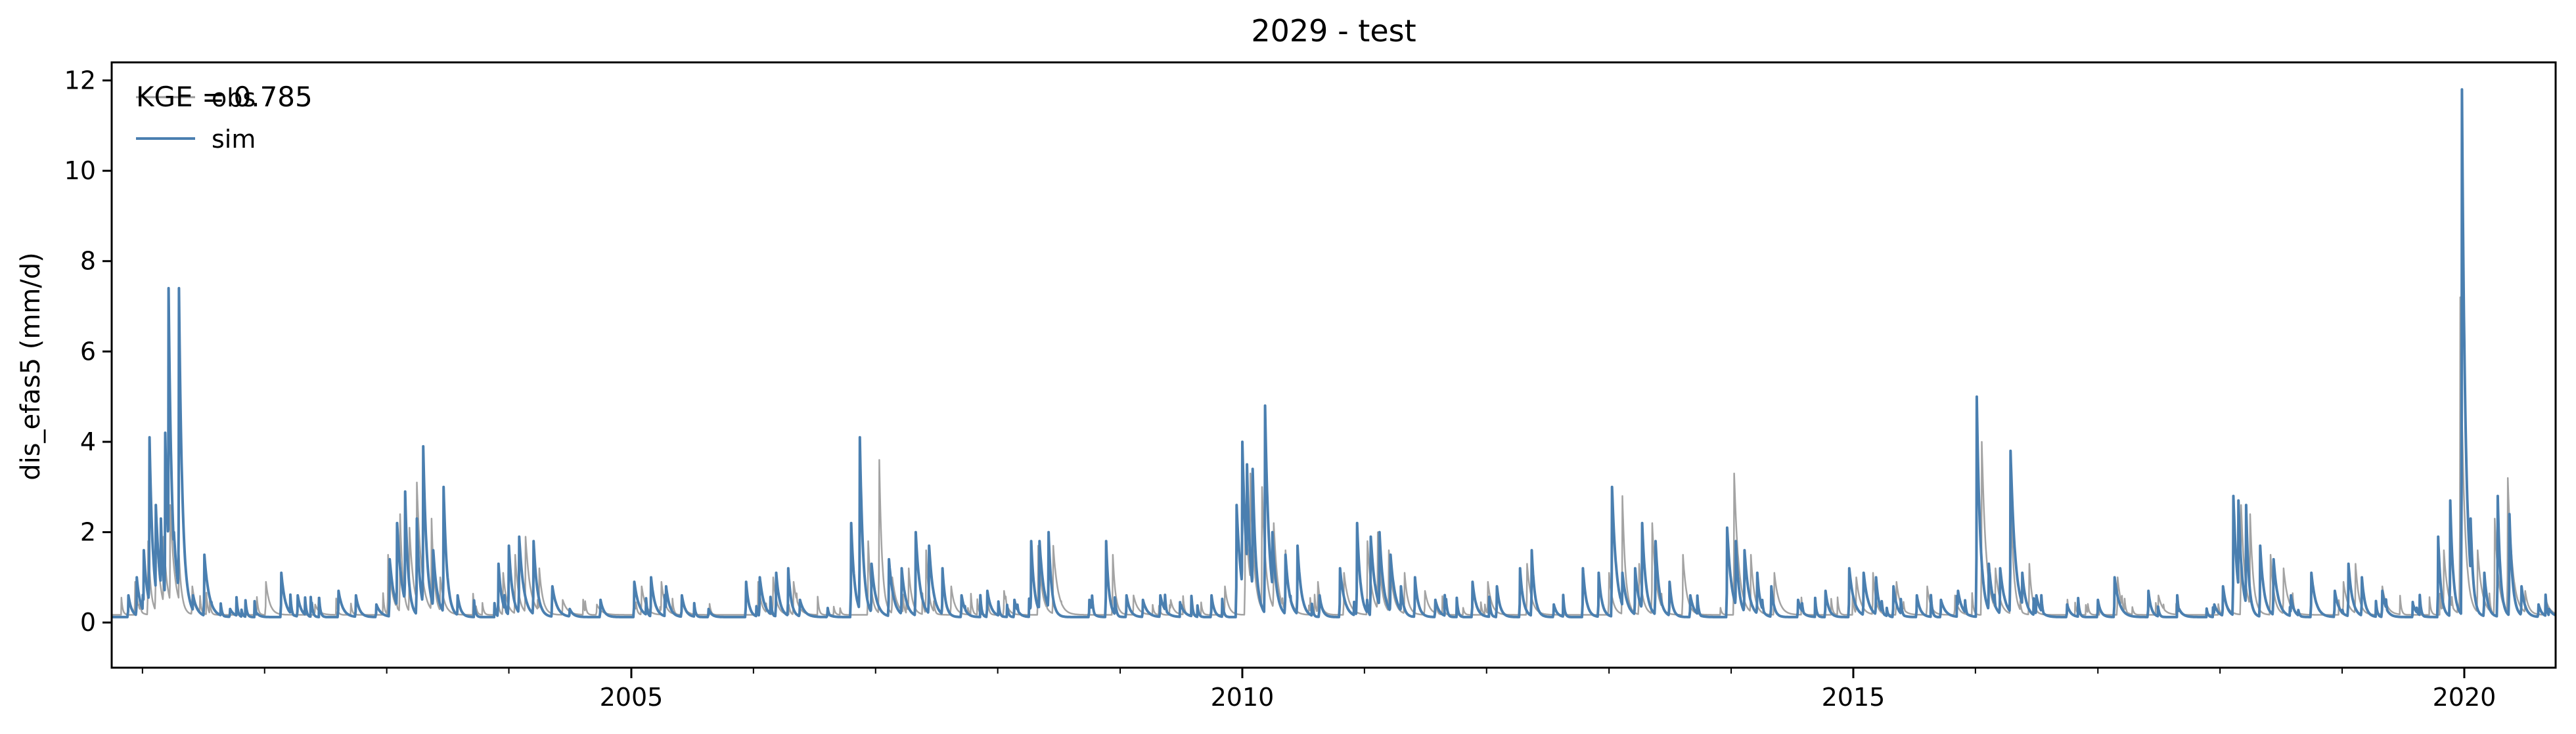 The height and width of the screenshot is (734, 2576). I want to click on y-tick-label: 8, so click(88, 261).